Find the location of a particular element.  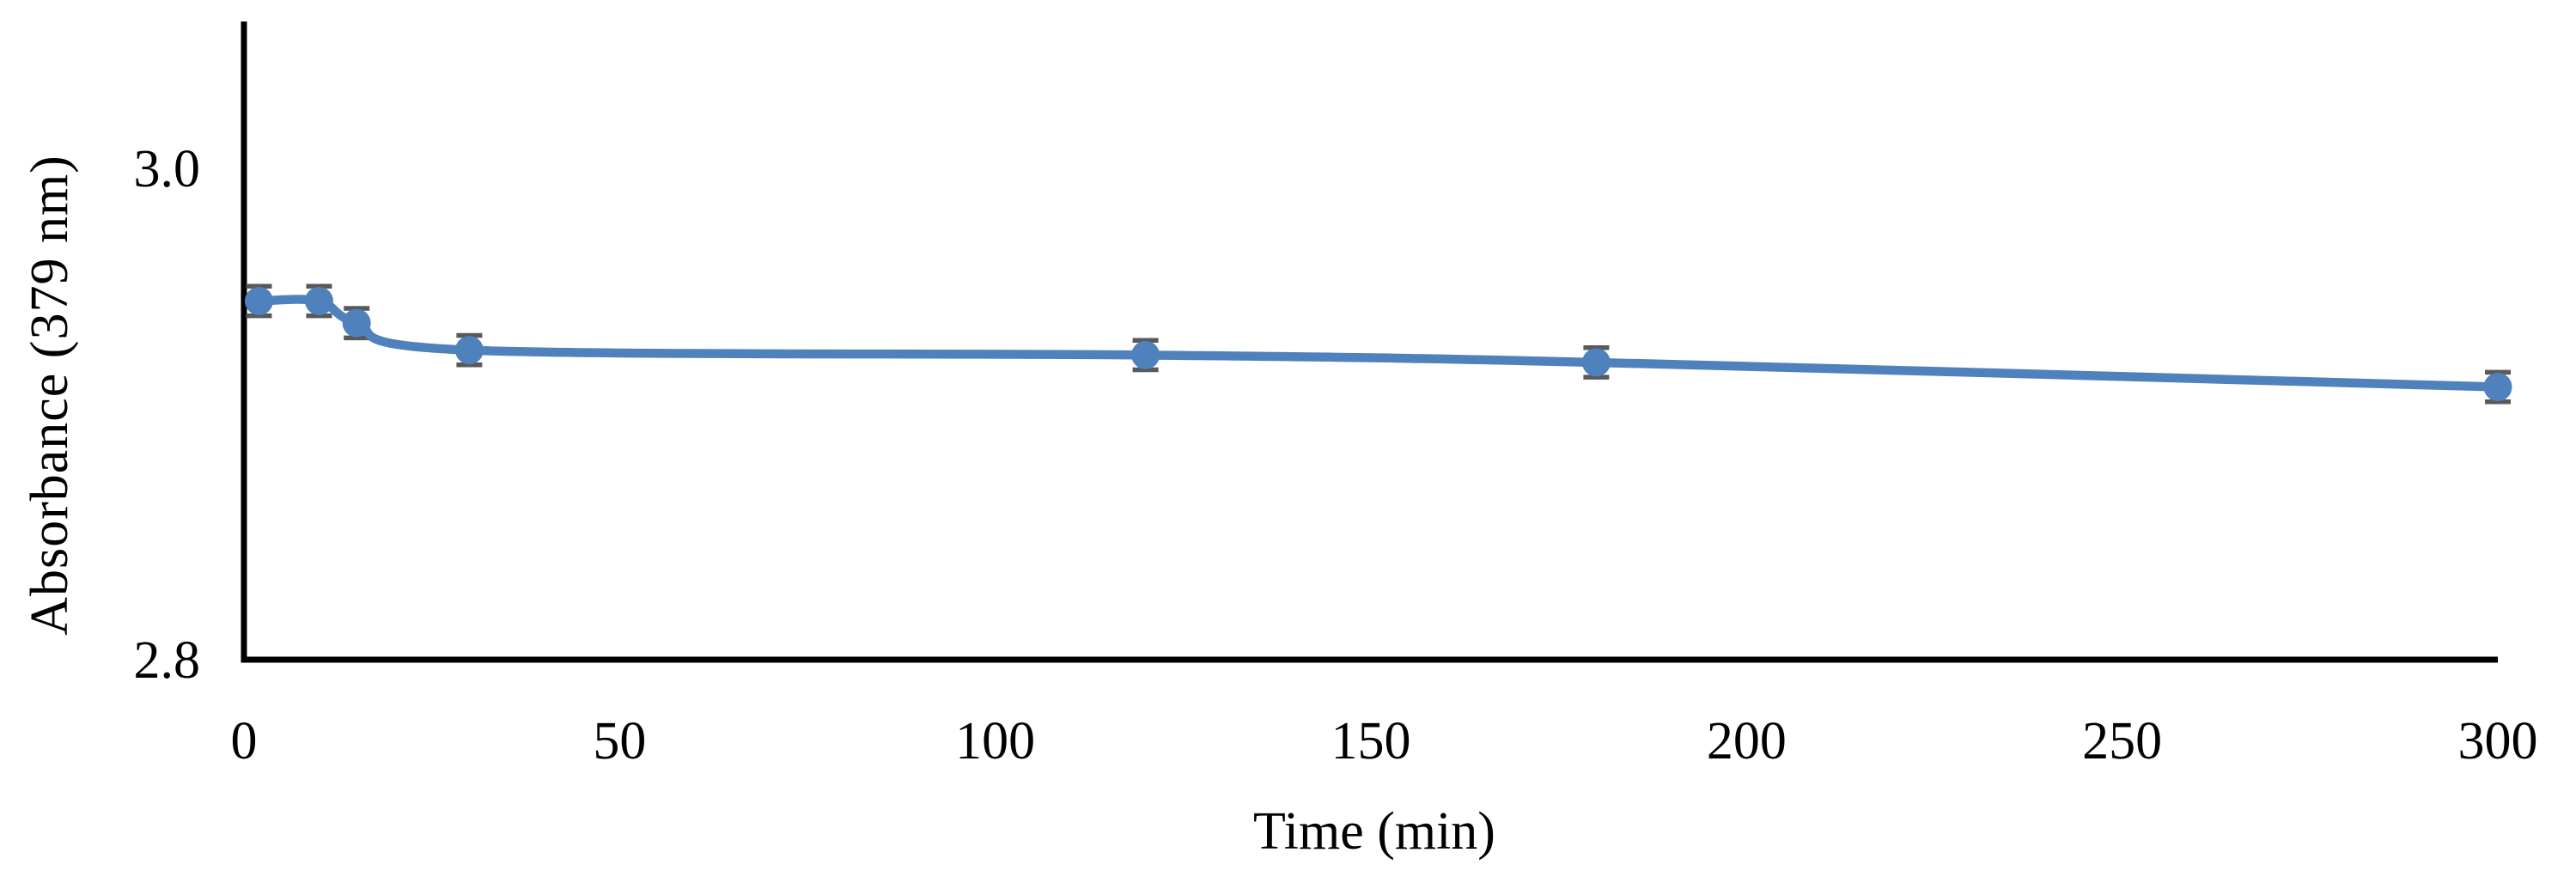

x-tick-label: 200 is located at coordinates (1747, 741).